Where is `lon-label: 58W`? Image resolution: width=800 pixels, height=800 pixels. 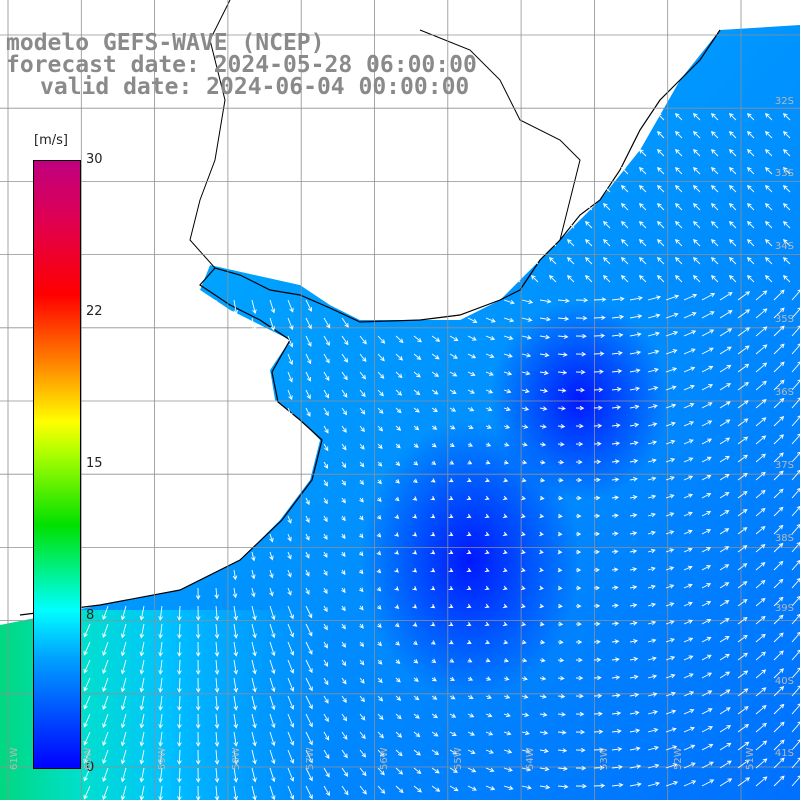 lon-label: 58W is located at coordinates (236, 758).